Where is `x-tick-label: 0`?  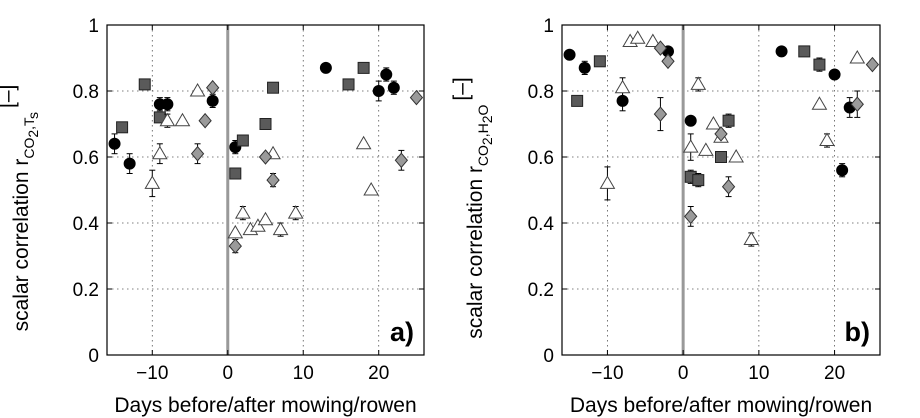 x-tick-label: 0 is located at coordinates (683, 373).